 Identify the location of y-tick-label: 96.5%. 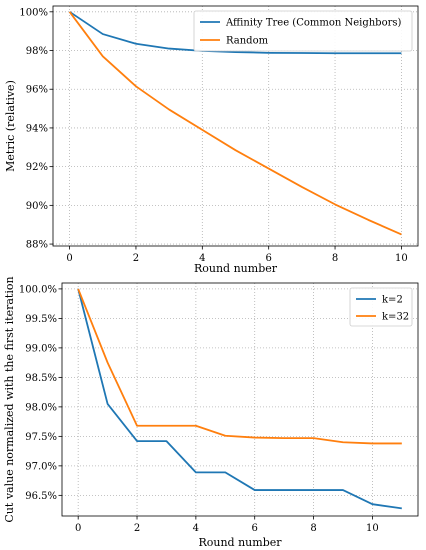
(41, 496).